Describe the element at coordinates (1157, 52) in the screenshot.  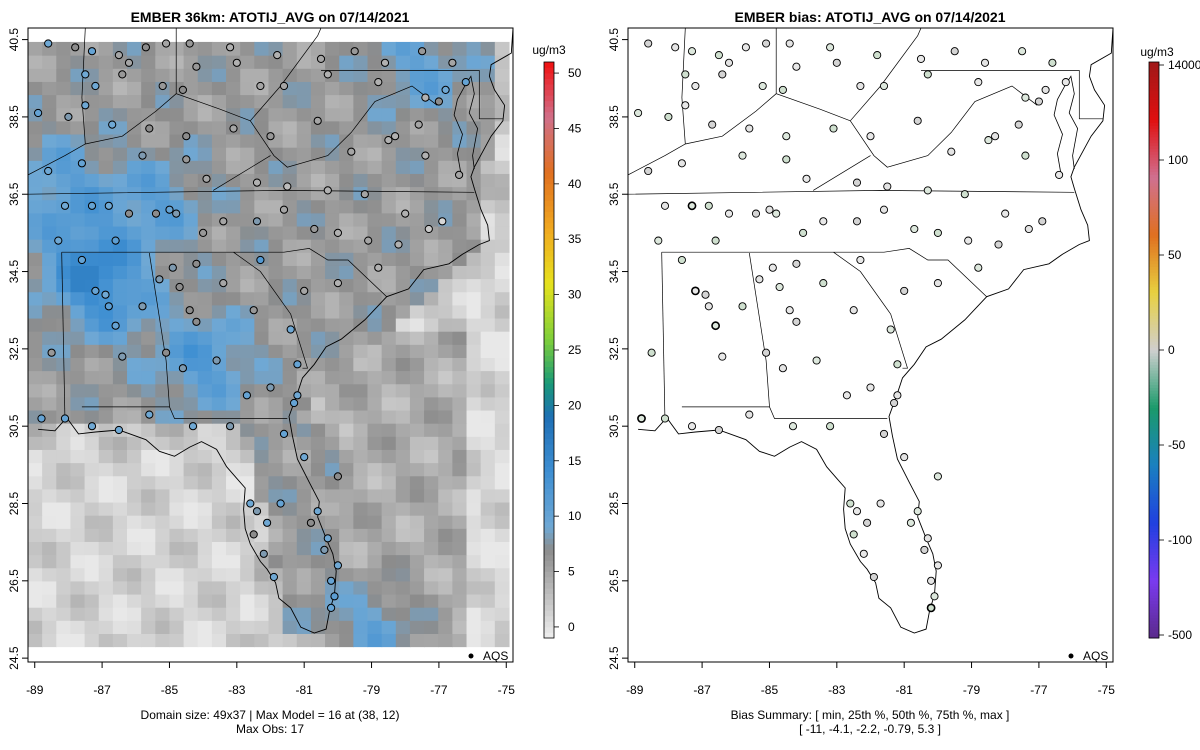
I see `right-colorbar-units: ug/m3` at that location.